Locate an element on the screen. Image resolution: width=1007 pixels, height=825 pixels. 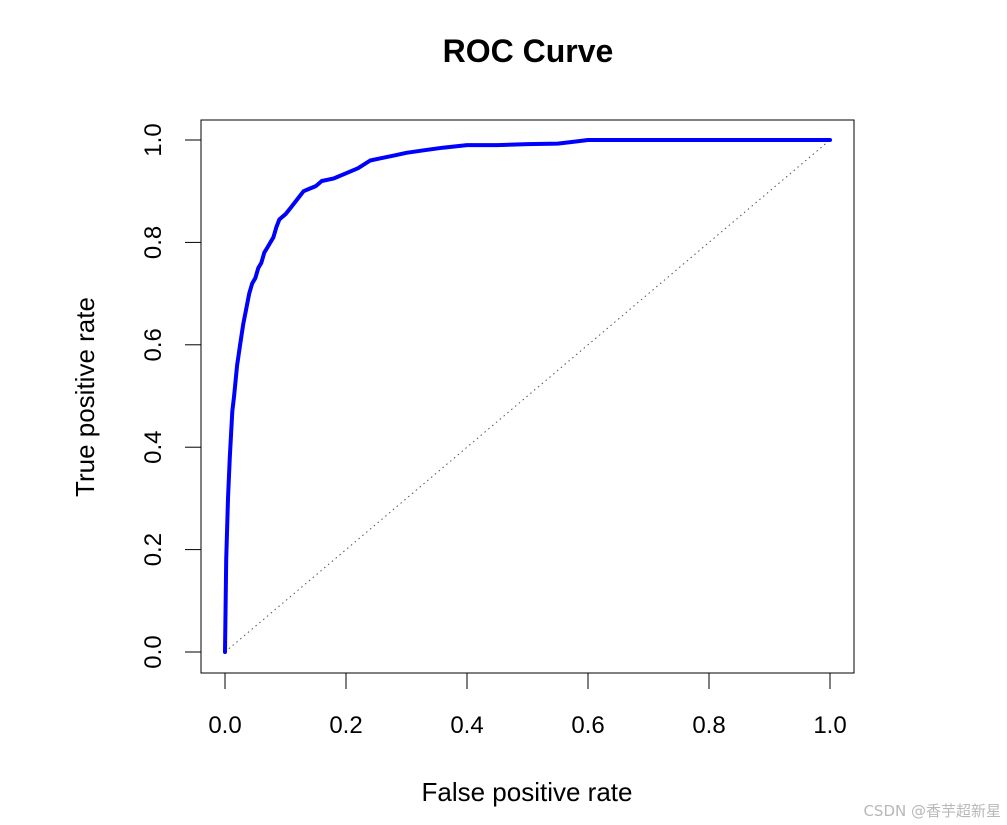
y-tick-label: 0.2 is located at coordinates (153, 549).